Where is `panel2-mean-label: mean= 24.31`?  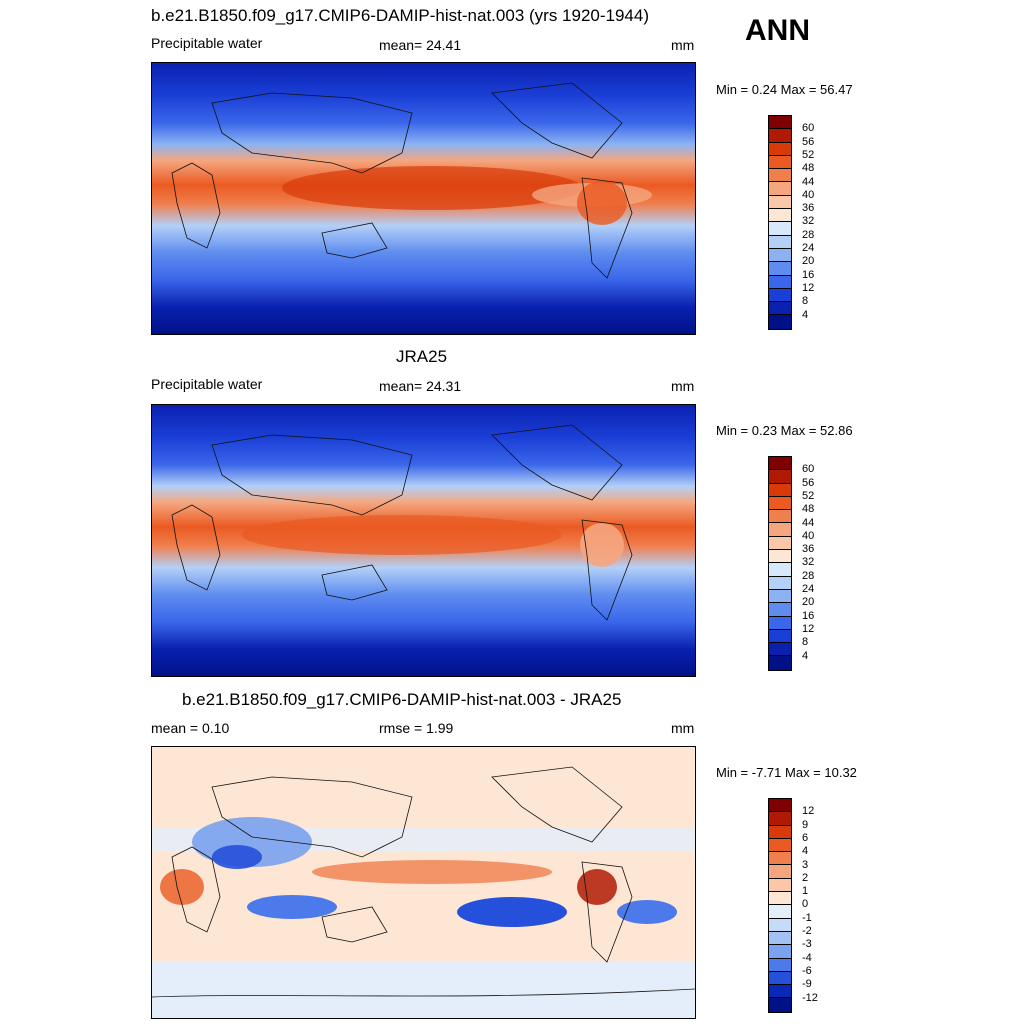
panel2-mean-label: mean= 24.31 is located at coordinates (420, 386).